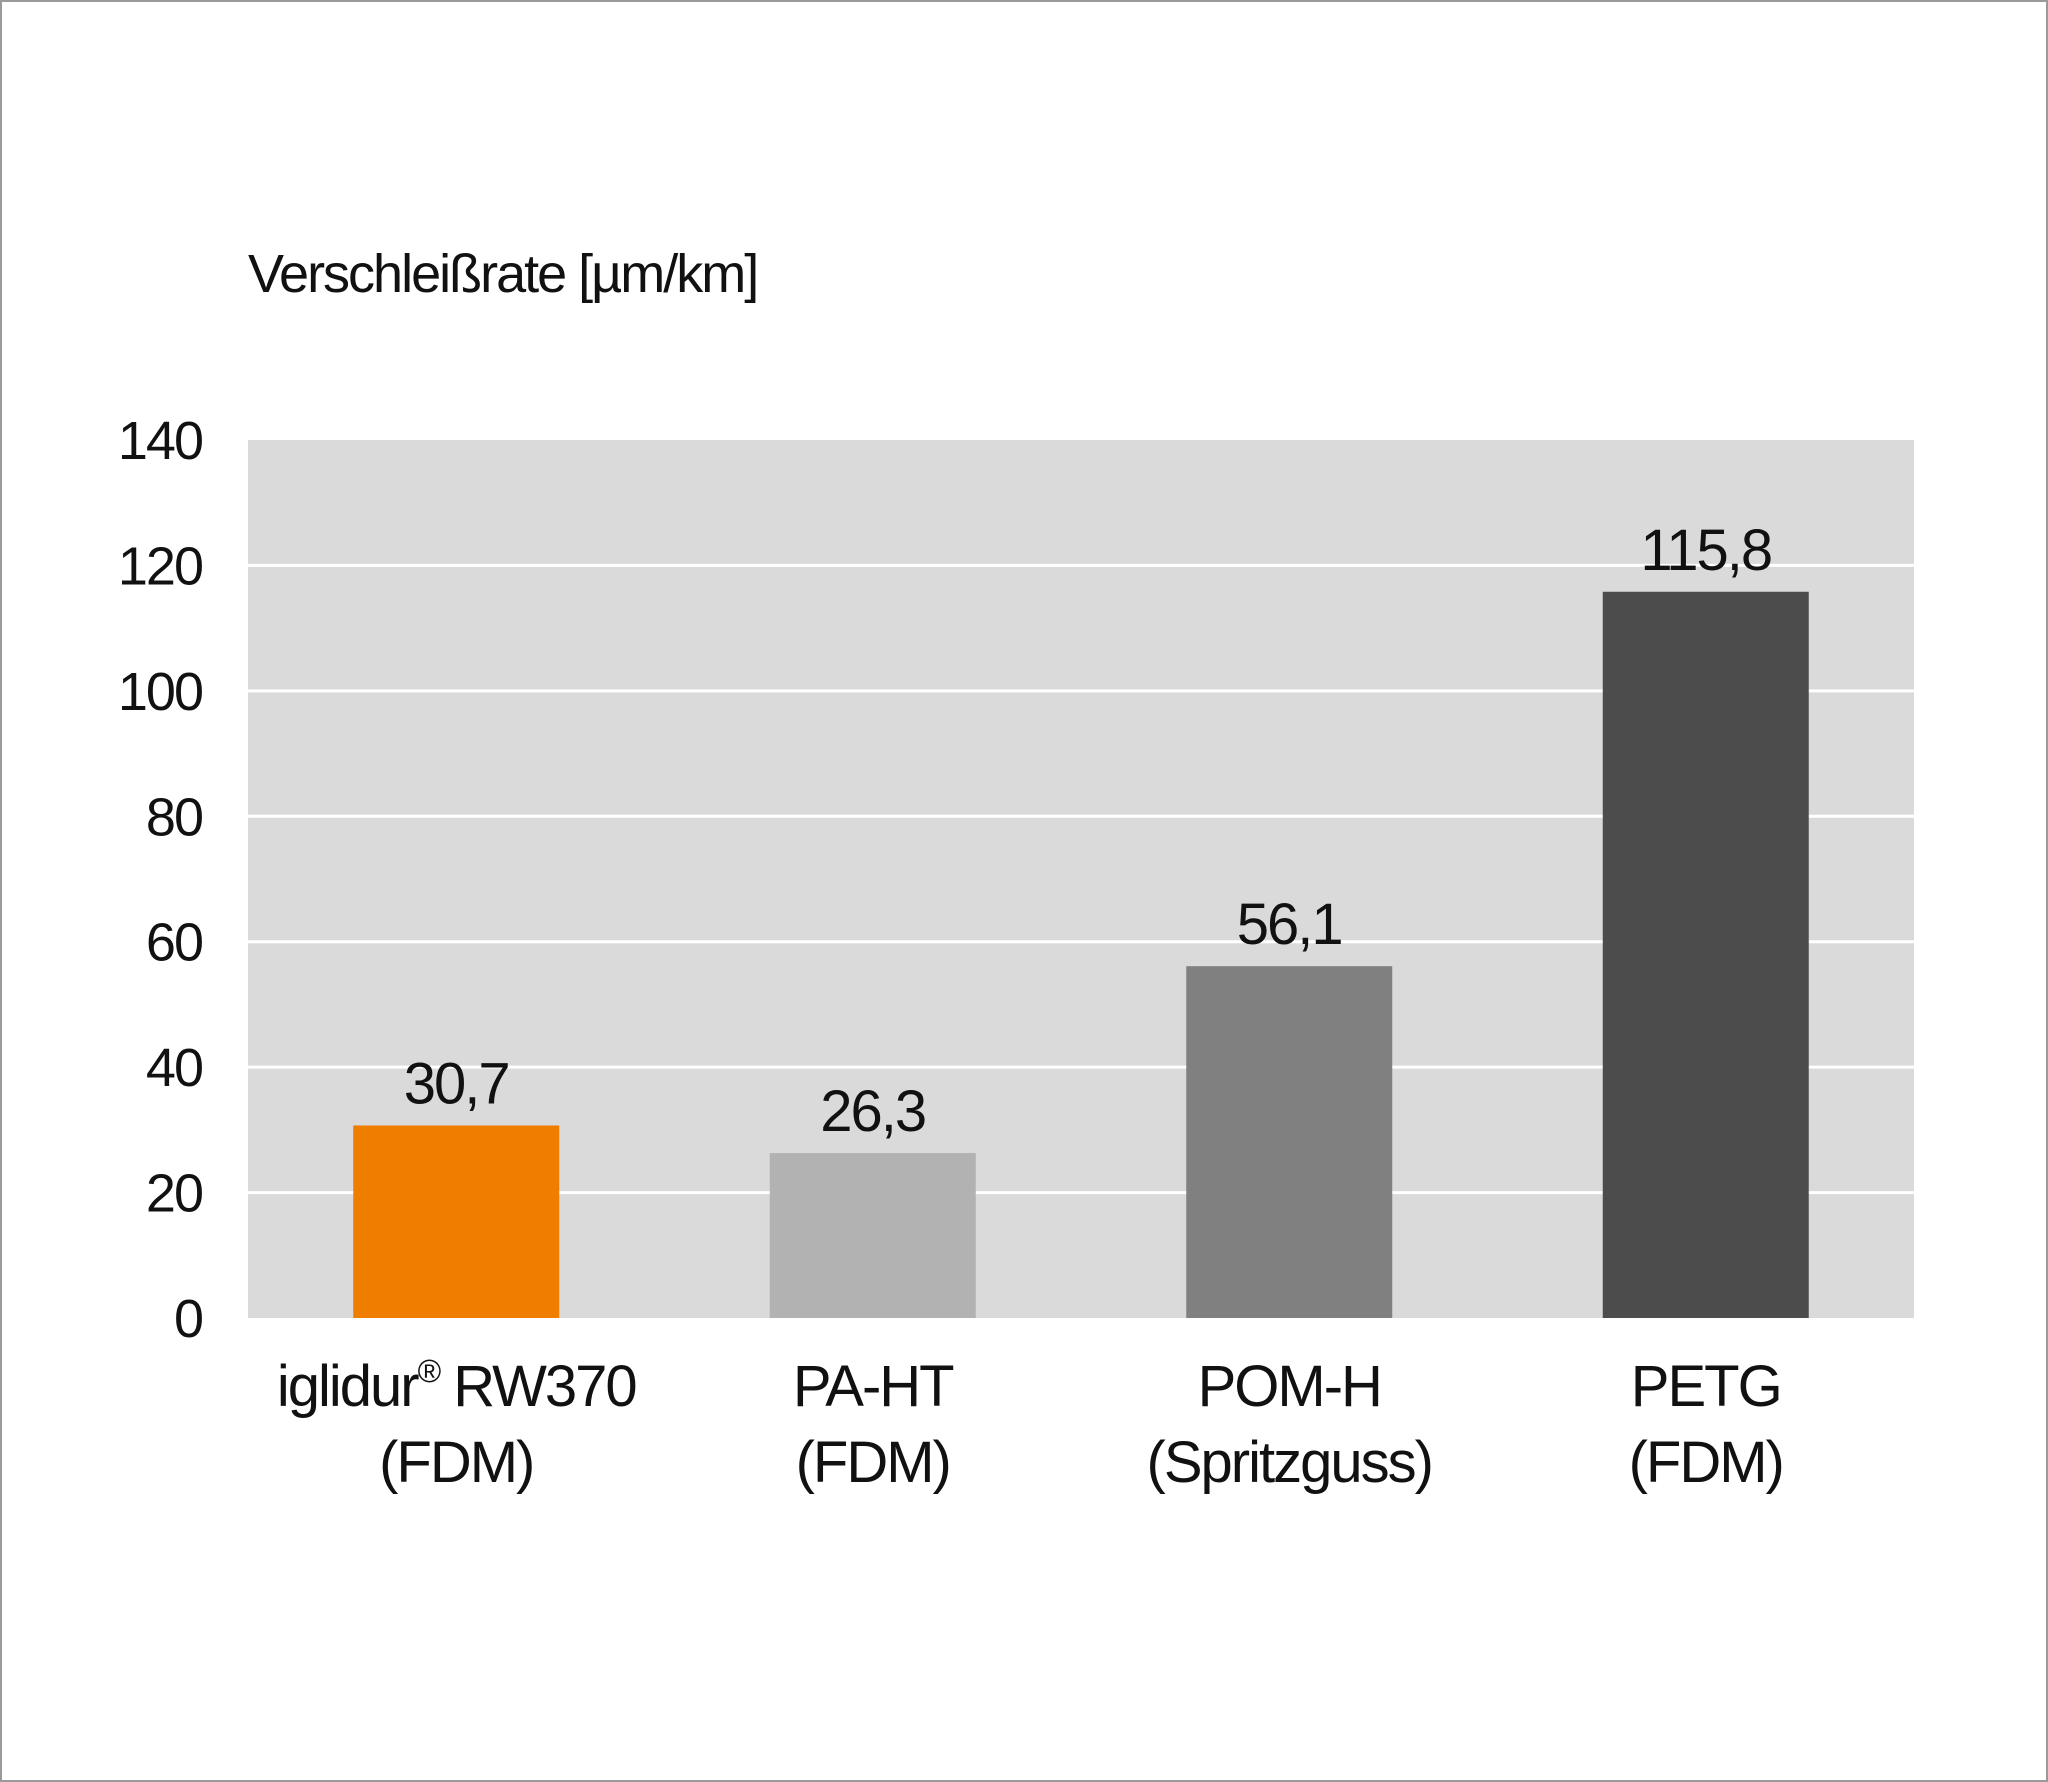 The height and width of the screenshot is (1782, 2048). I want to click on y-tick-label: 100, so click(160, 692).